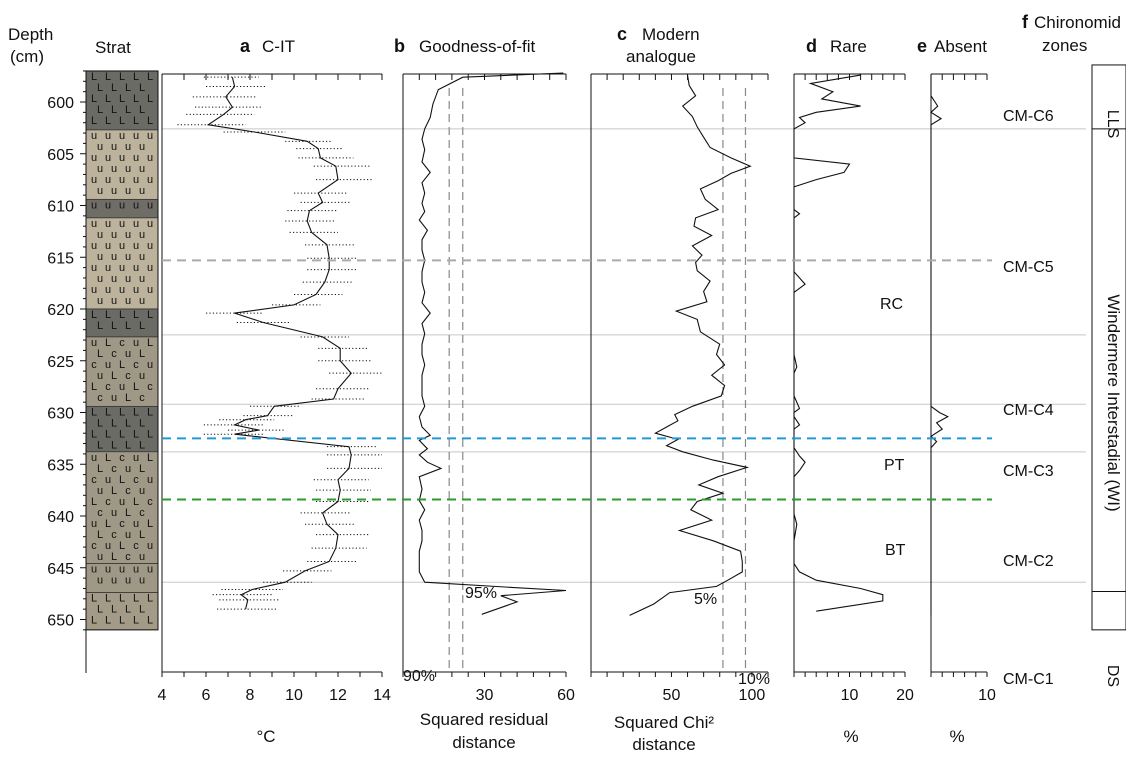 This screenshot has width=1126, height=758. What do you see at coordinates (672, 695) in the screenshot?
I see `panel-tick-label: 50` at bounding box center [672, 695].